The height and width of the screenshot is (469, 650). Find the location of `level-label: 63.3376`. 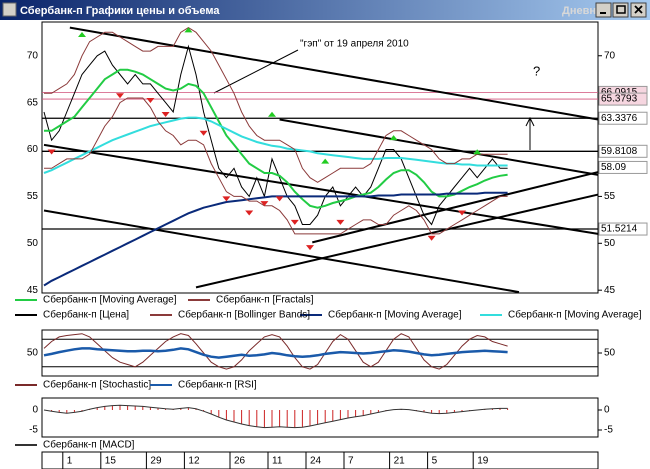

level-label: 63.3376 is located at coordinates (619, 118).